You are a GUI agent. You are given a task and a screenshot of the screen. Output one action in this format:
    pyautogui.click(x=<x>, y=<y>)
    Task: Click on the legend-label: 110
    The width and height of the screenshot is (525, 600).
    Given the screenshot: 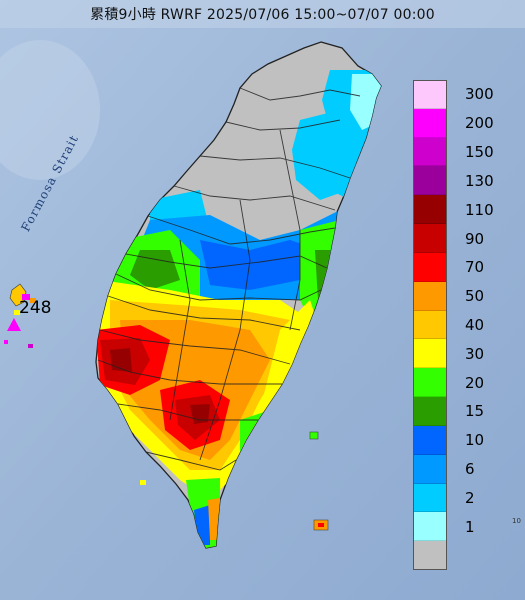 What is the action you would take?
    pyautogui.click(x=479, y=209)
    